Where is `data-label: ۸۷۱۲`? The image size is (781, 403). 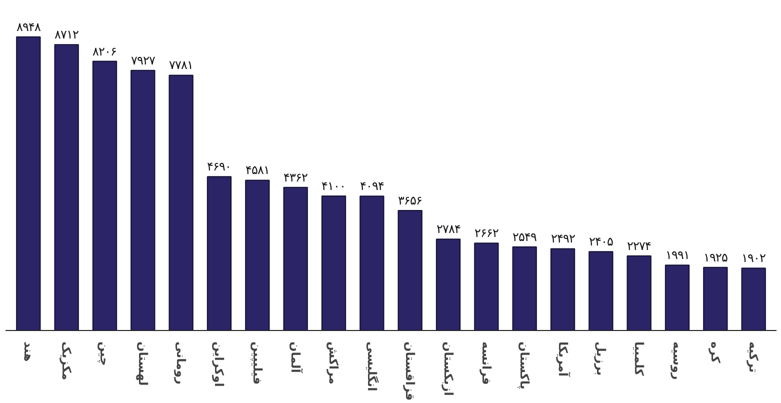
data-label: ۸۷۱۲ is located at coordinates (66, 35).